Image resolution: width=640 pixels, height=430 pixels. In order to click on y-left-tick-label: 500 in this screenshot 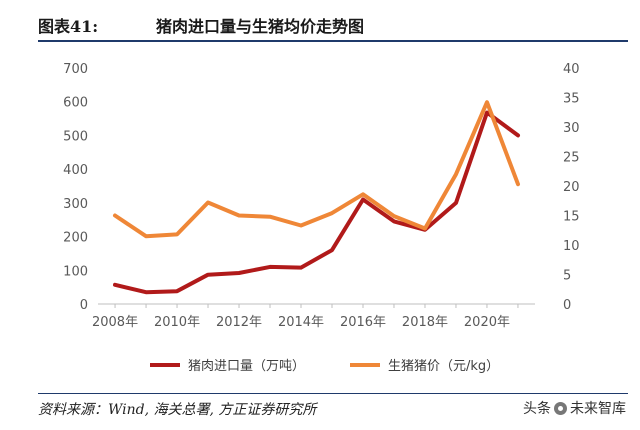, I will do `click(75, 136)`.